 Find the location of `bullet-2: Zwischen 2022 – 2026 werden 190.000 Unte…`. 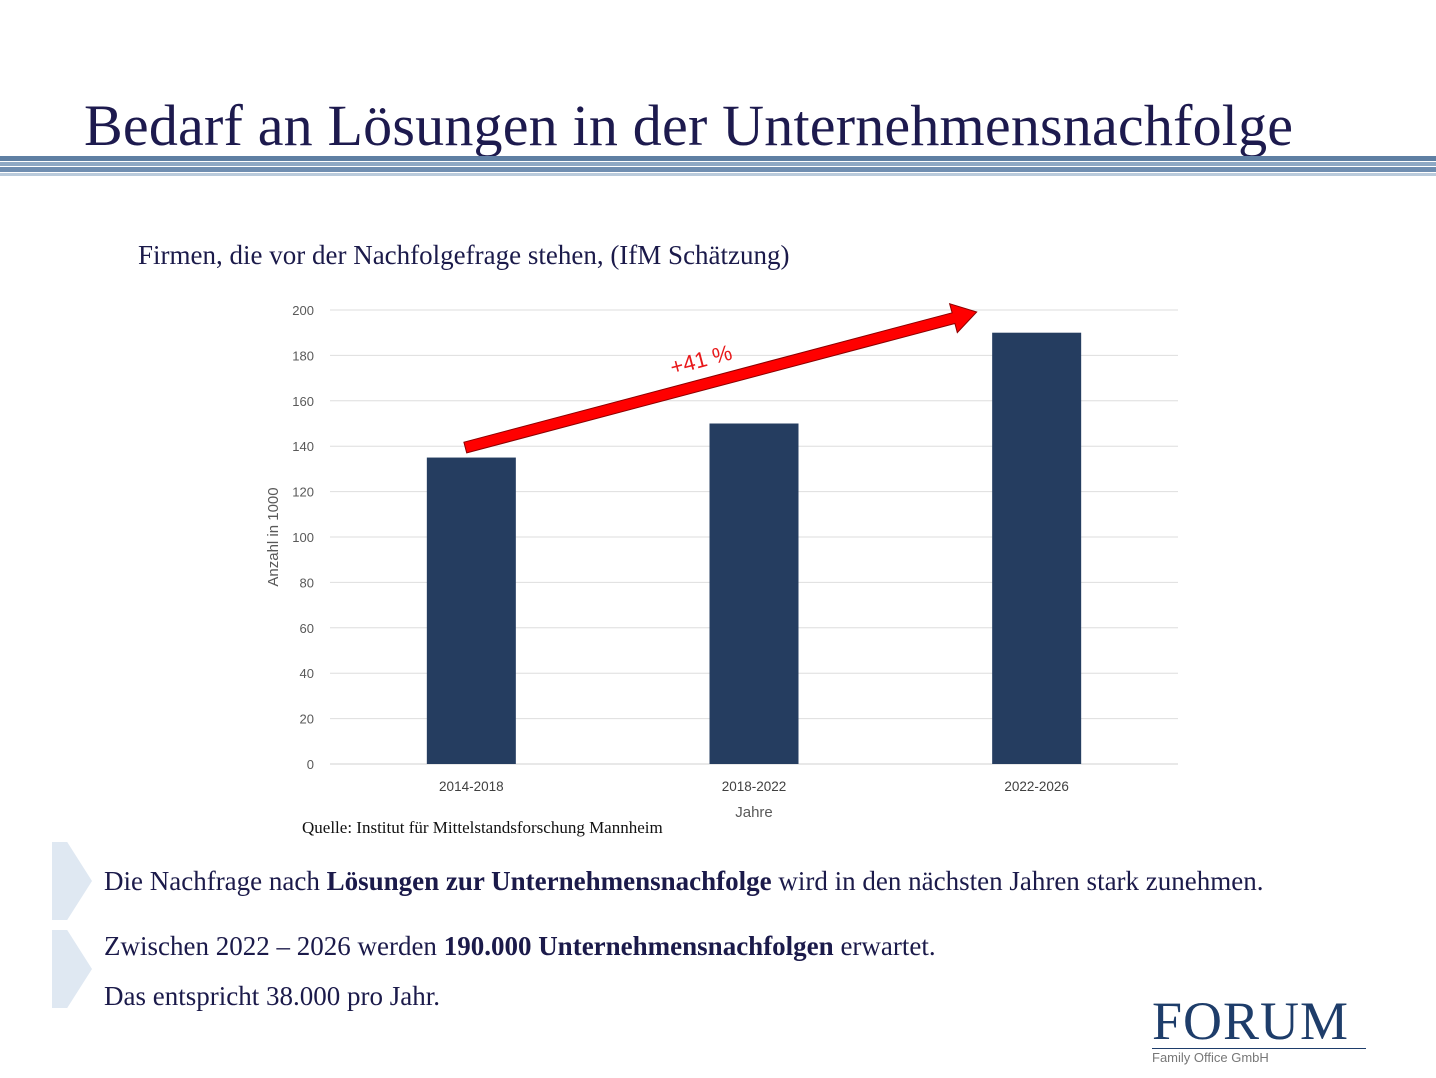

bullet-2: Zwischen 2022 – 2026 werden 190.000 Unte… is located at coordinates (520, 946).